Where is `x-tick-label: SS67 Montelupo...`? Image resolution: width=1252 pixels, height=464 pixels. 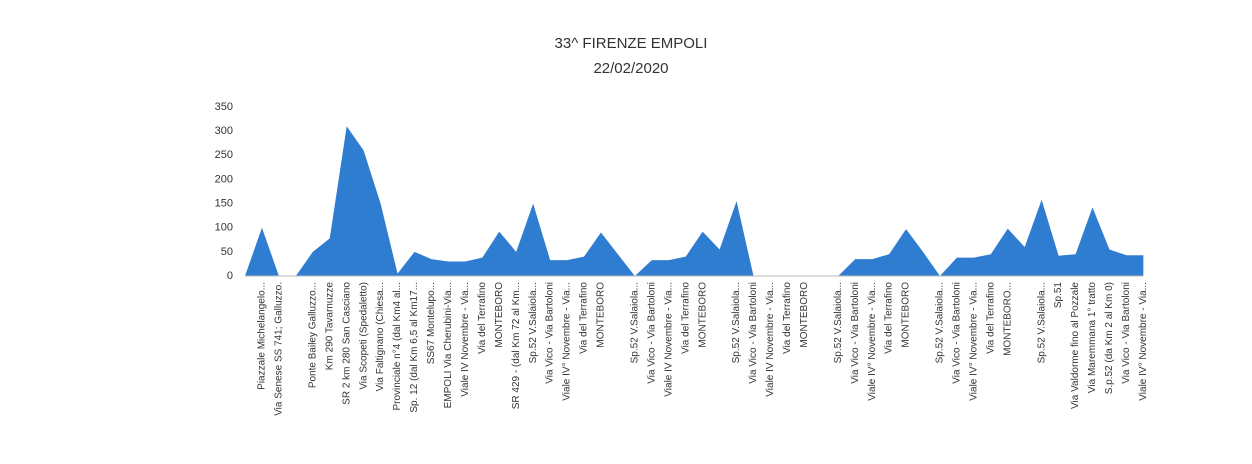 x-tick-label: SS67 Montelupo... is located at coordinates (431, 323).